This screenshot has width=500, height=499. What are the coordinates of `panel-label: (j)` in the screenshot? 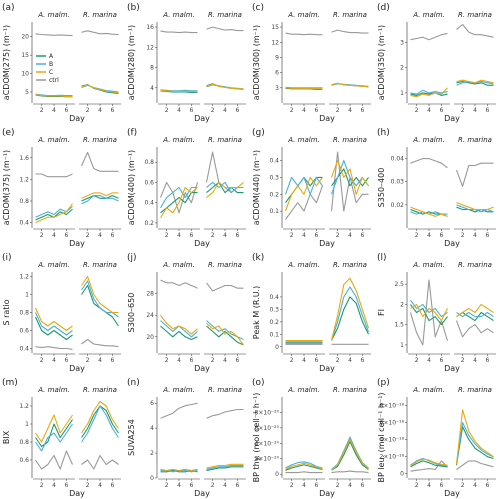 It's located at (132, 258).